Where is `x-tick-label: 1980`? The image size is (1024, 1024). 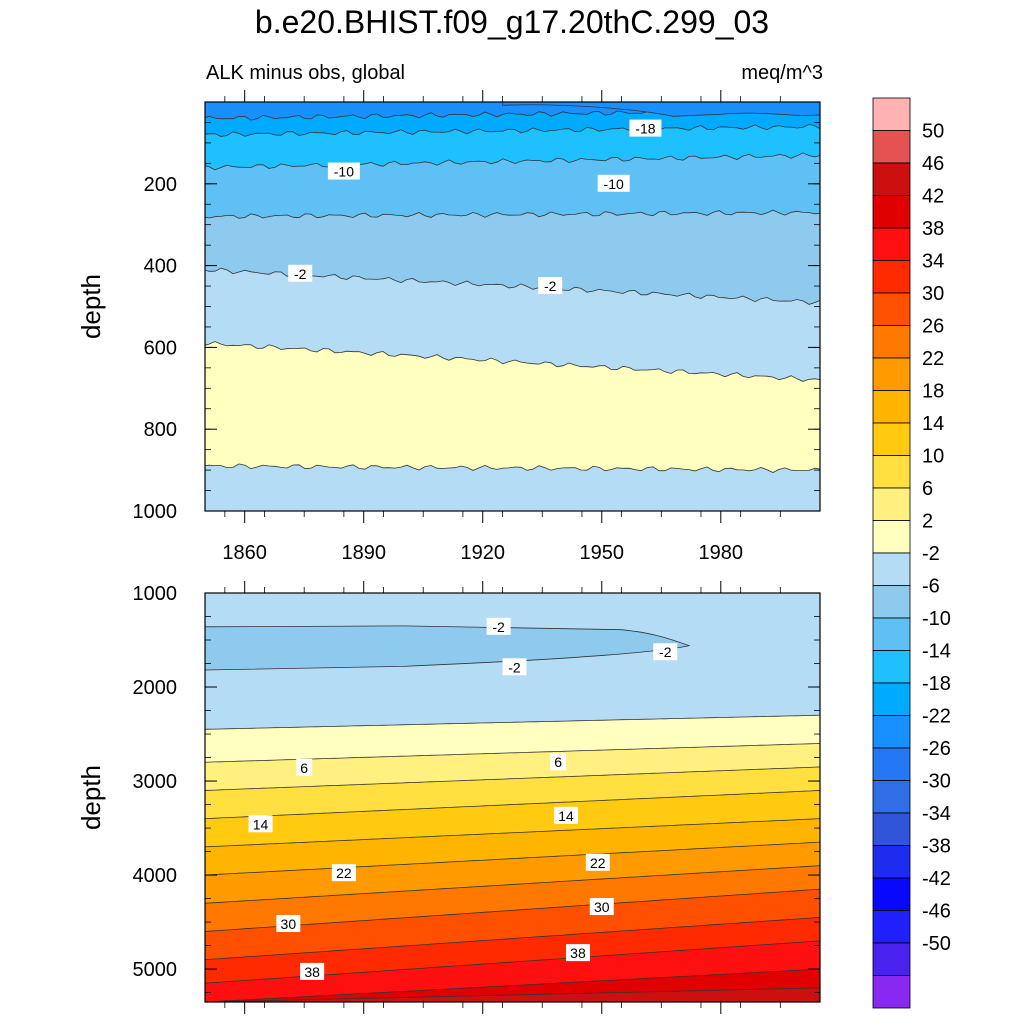 x-tick-label: 1980 is located at coordinates (721, 553).